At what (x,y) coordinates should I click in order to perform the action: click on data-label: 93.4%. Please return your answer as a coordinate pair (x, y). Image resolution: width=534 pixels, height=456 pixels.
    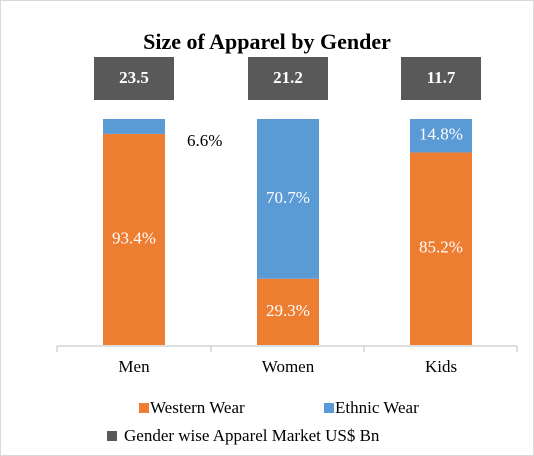
    Looking at the image, I should click on (134, 237).